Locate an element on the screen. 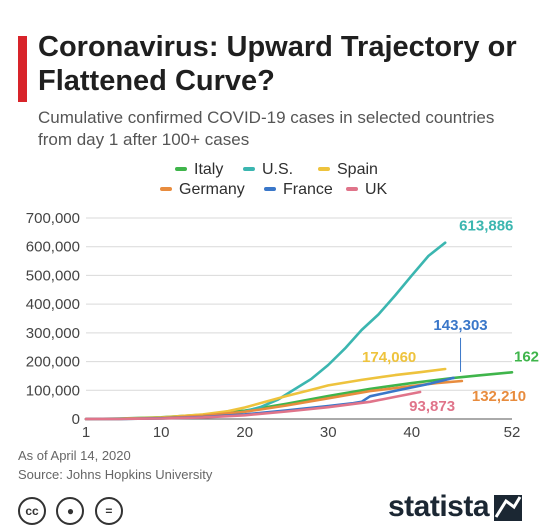  x-tick-label: 52 is located at coordinates (512, 432).